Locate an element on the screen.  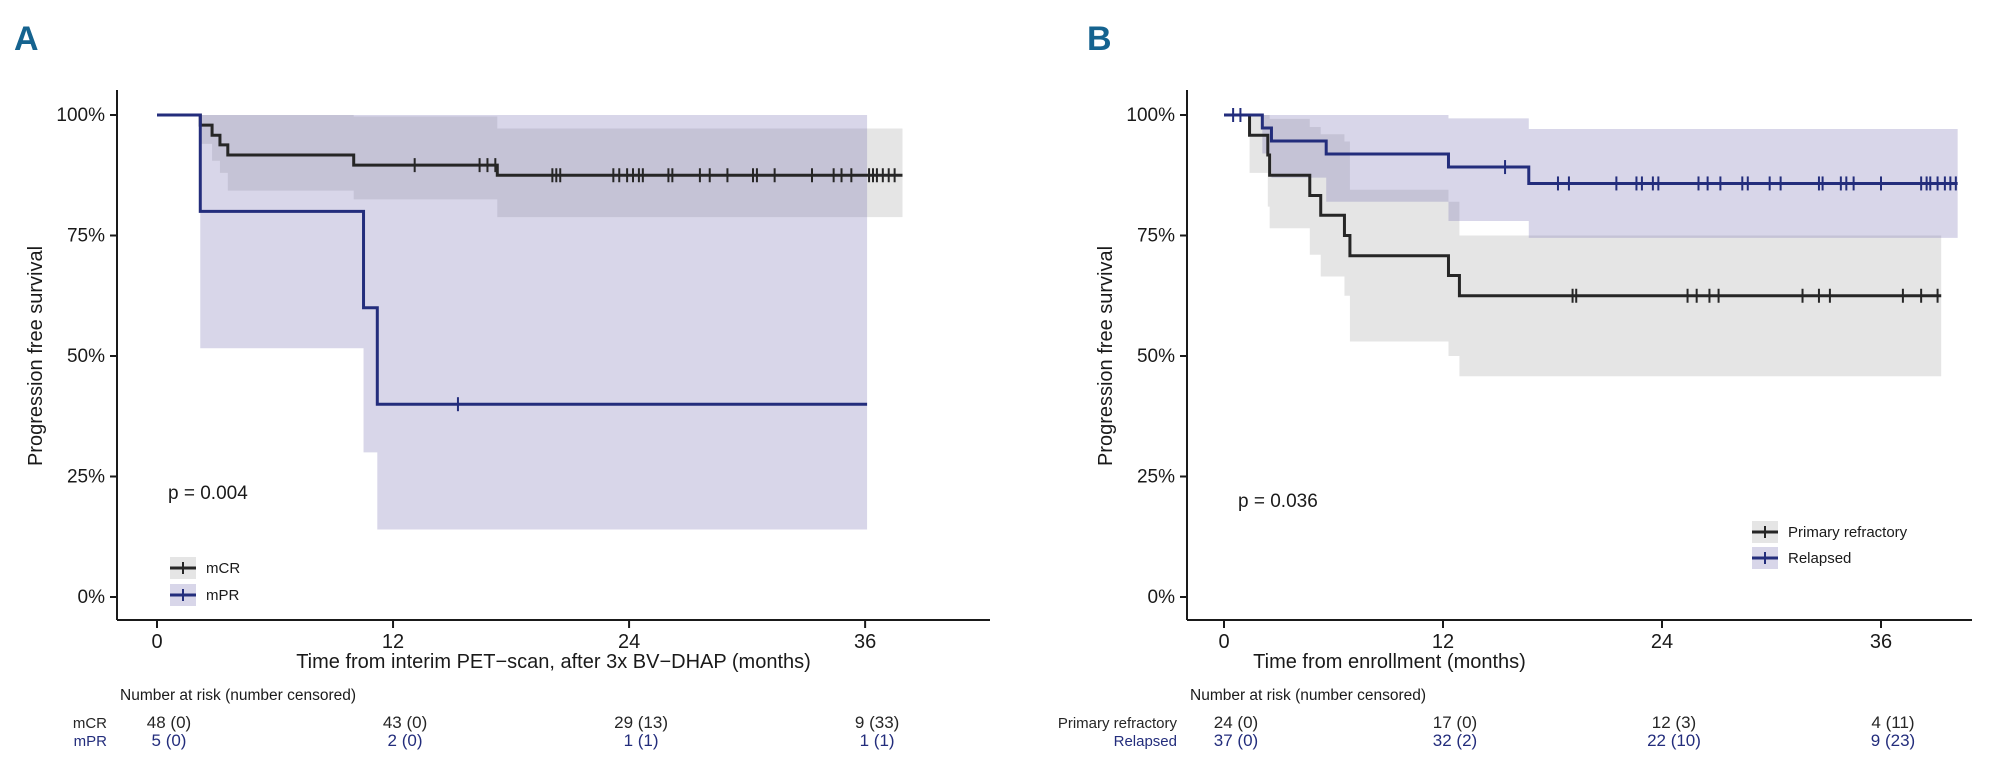
confidence-band-relapsed is located at coordinates (1610, 176).